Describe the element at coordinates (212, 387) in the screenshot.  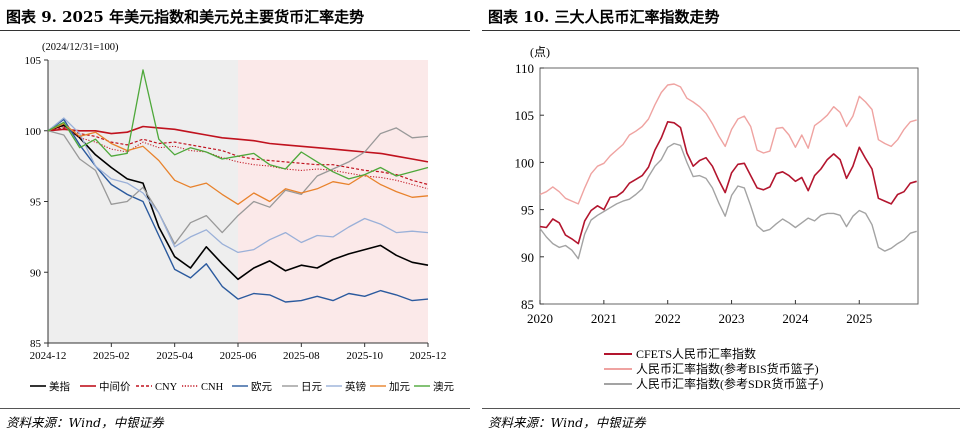
I see `legend-label-cnh: CNH` at that location.